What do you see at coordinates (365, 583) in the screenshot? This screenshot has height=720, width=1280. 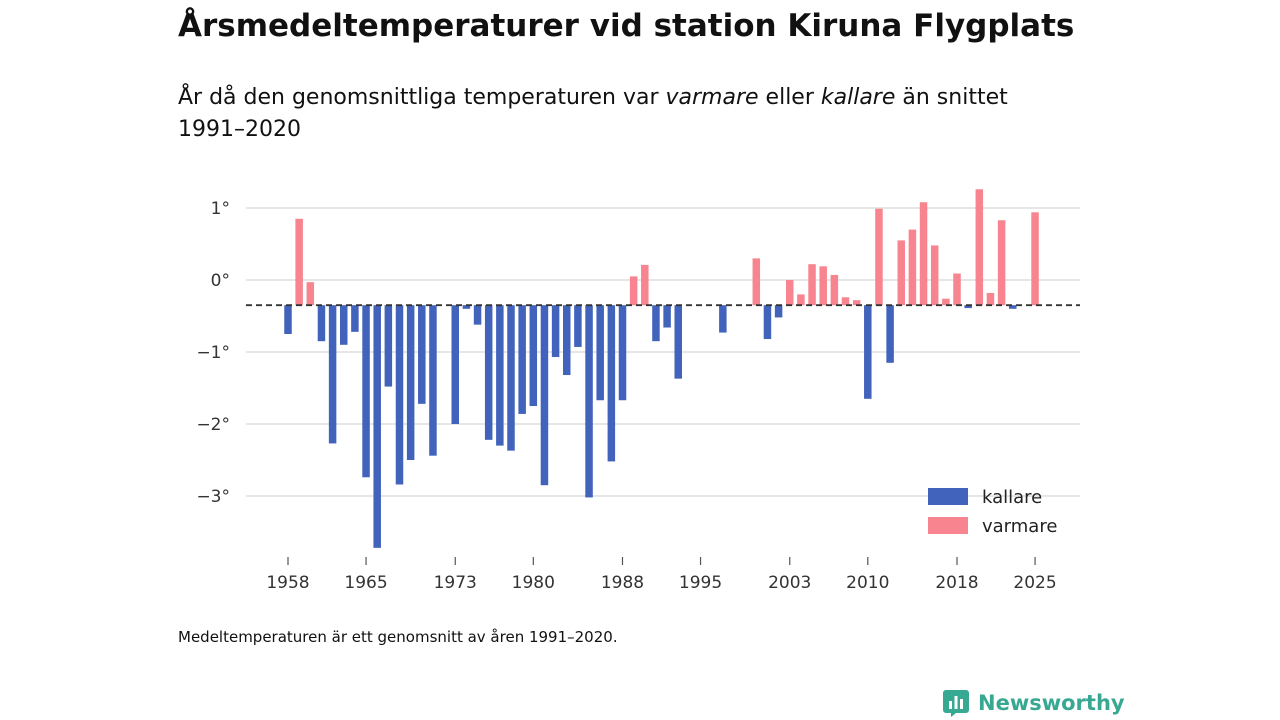 I see `x-tick-label: 1965` at bounding box center [365, 583].